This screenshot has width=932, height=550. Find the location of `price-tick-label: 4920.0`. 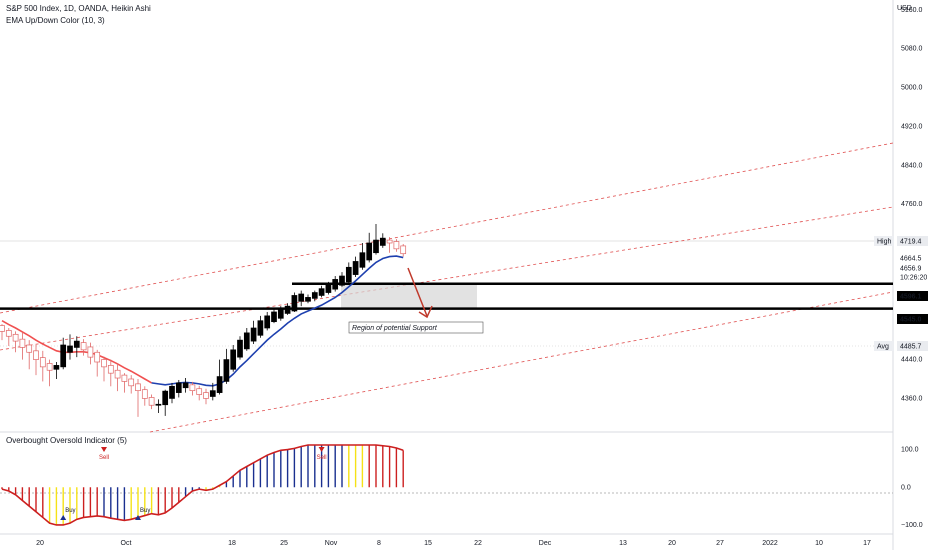

price-tick-label: 4920.0 is located at coordinates (912, 126).